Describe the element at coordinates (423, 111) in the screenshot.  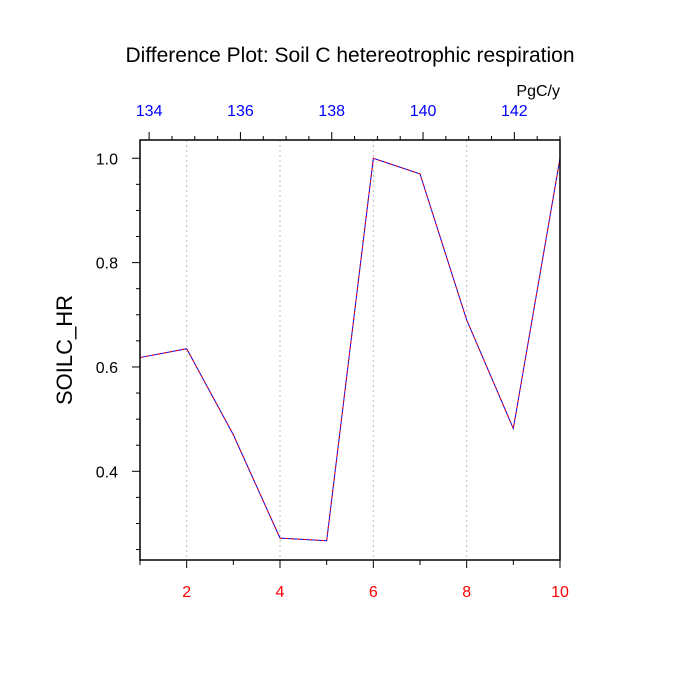
I see `top-tick-label-140: 140` at that location.